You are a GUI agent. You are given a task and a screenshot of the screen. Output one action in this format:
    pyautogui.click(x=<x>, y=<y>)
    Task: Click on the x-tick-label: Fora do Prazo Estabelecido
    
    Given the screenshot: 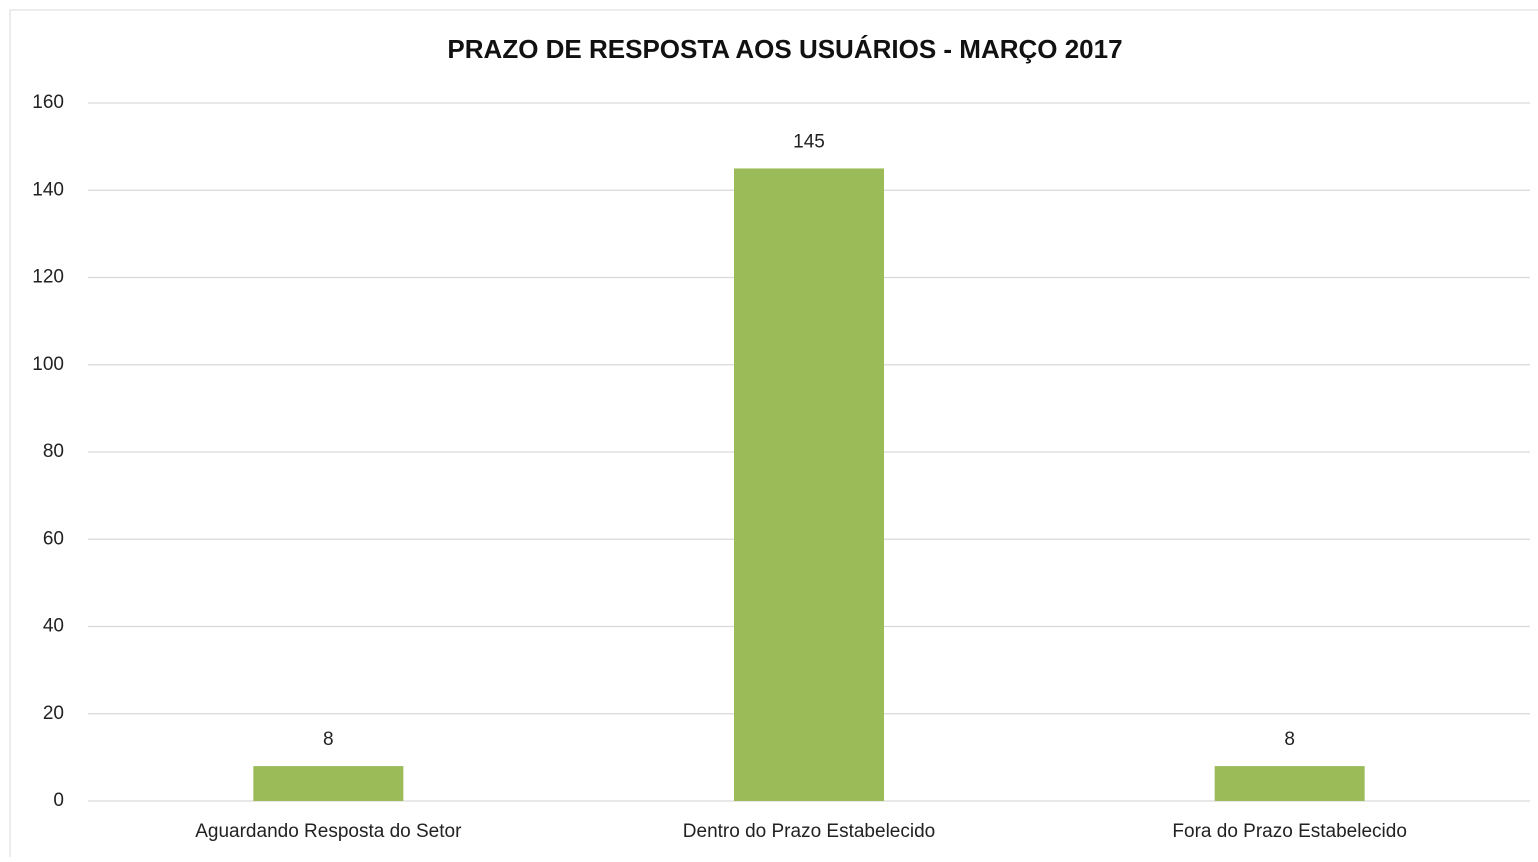 What is the action you would take?
    pyautogui.click(x=1289, y=831)
    